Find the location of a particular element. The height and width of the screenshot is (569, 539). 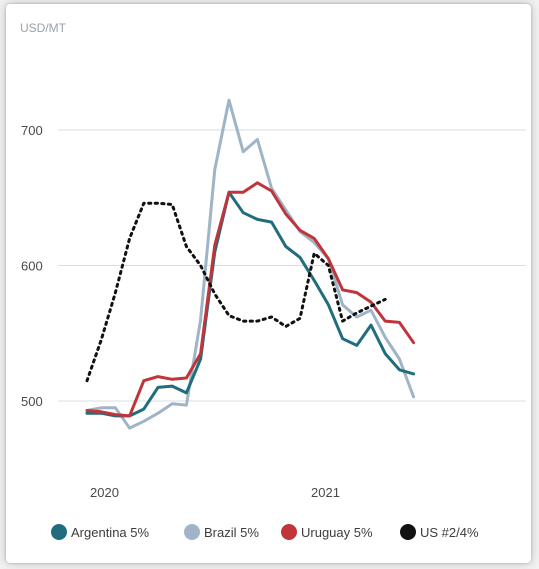

x-tick-label: 2020 is located at coordinates (104, 492).